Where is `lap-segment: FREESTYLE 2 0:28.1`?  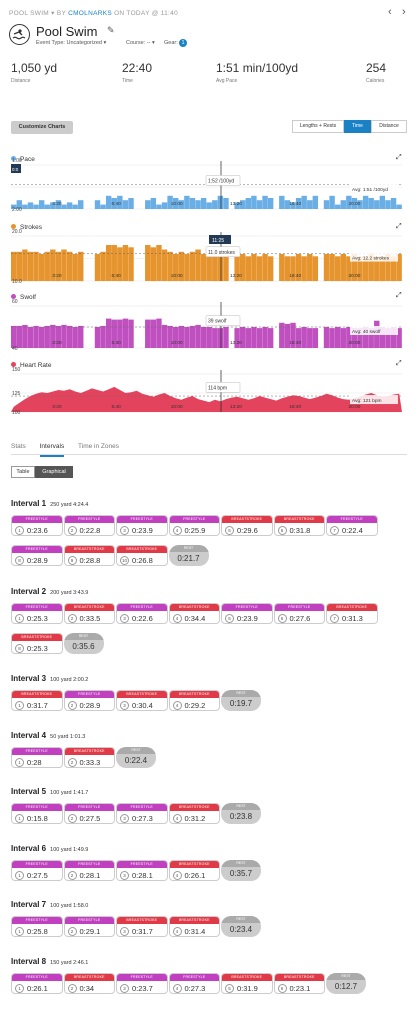
lap-segment: FREESTYLE 2 0:28.1 is located at coordinates (89, 870).